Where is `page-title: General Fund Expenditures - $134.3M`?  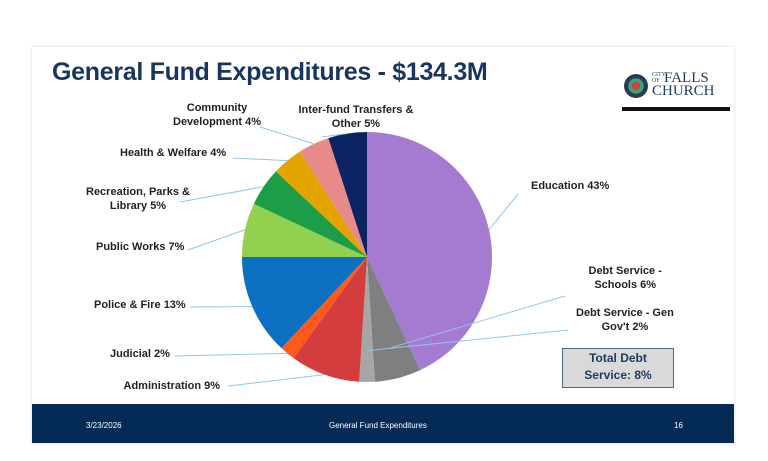
page-title: General Fund Expenditures - $134.3M is located at coordinates (270, 72).